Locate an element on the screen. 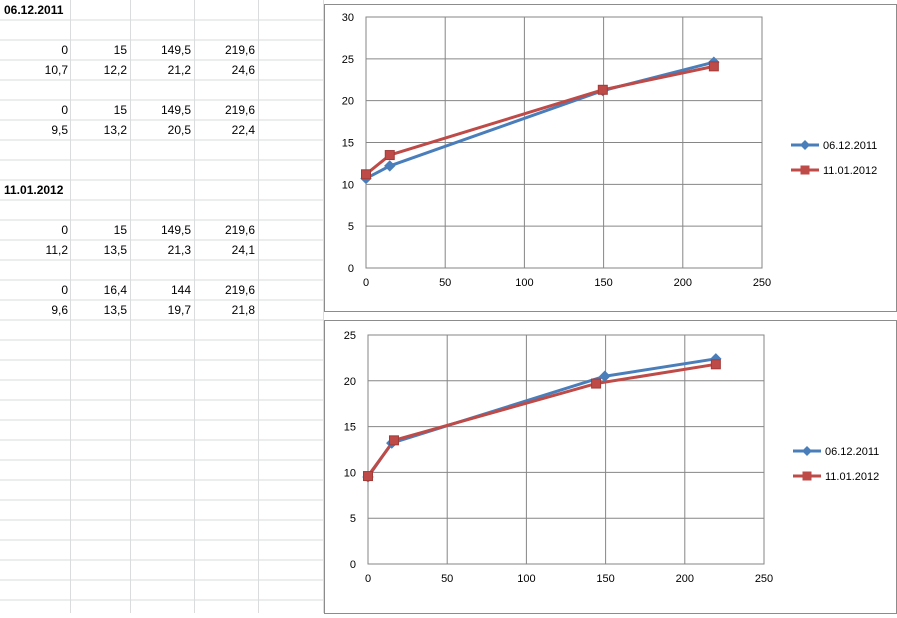  y-value-cell: 9,5 is located at coordinates (59, 130).